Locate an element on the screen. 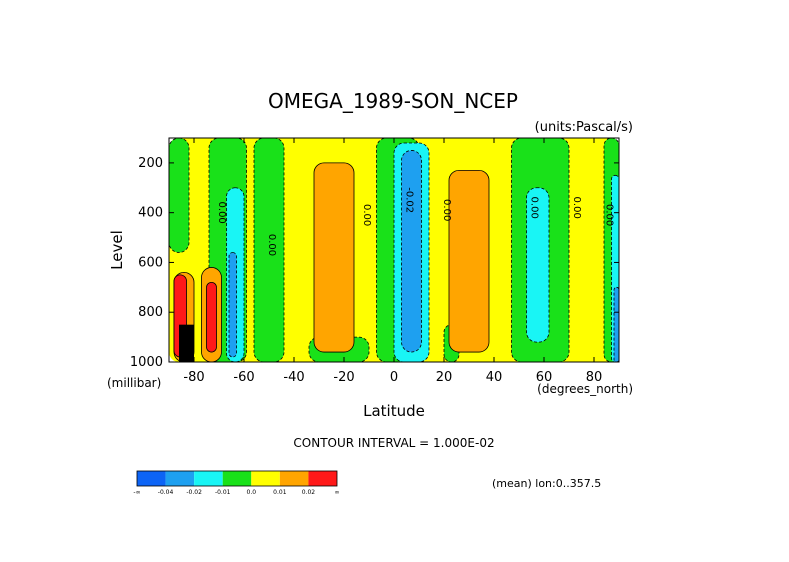  mean-lon-footer: (mean) lon:0..357.5 is located at coordinates (546, 483).